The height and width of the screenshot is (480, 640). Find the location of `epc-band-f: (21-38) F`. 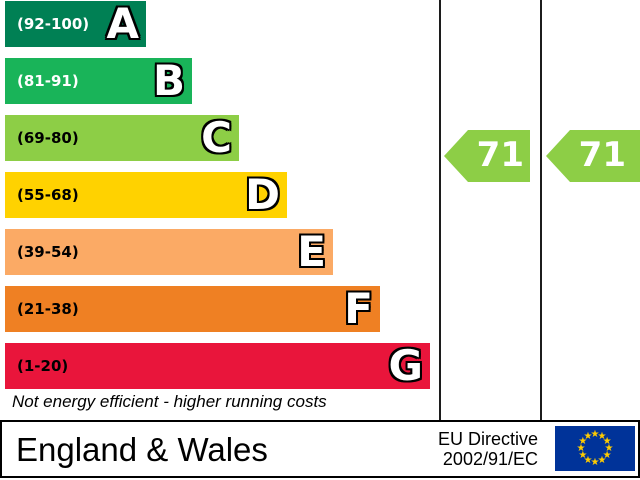

epc-band-f: (21-38) F is located at coordinates (192, 309).